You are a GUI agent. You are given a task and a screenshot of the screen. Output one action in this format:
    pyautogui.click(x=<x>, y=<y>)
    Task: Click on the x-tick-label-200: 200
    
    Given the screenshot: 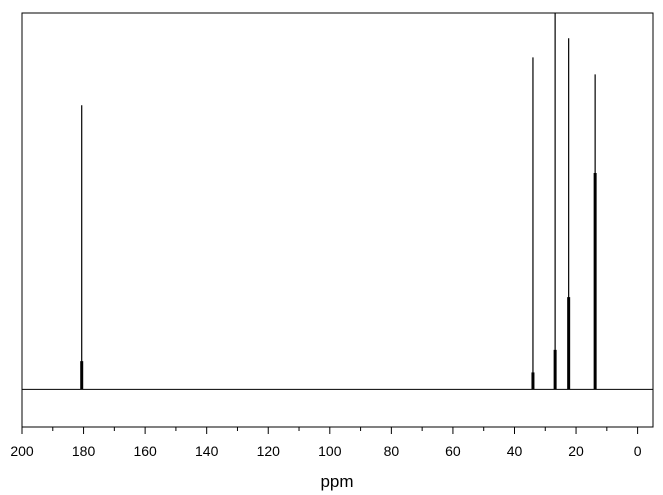 What is the action you would take?
    pyautogui.click(x=22, y=451)
    